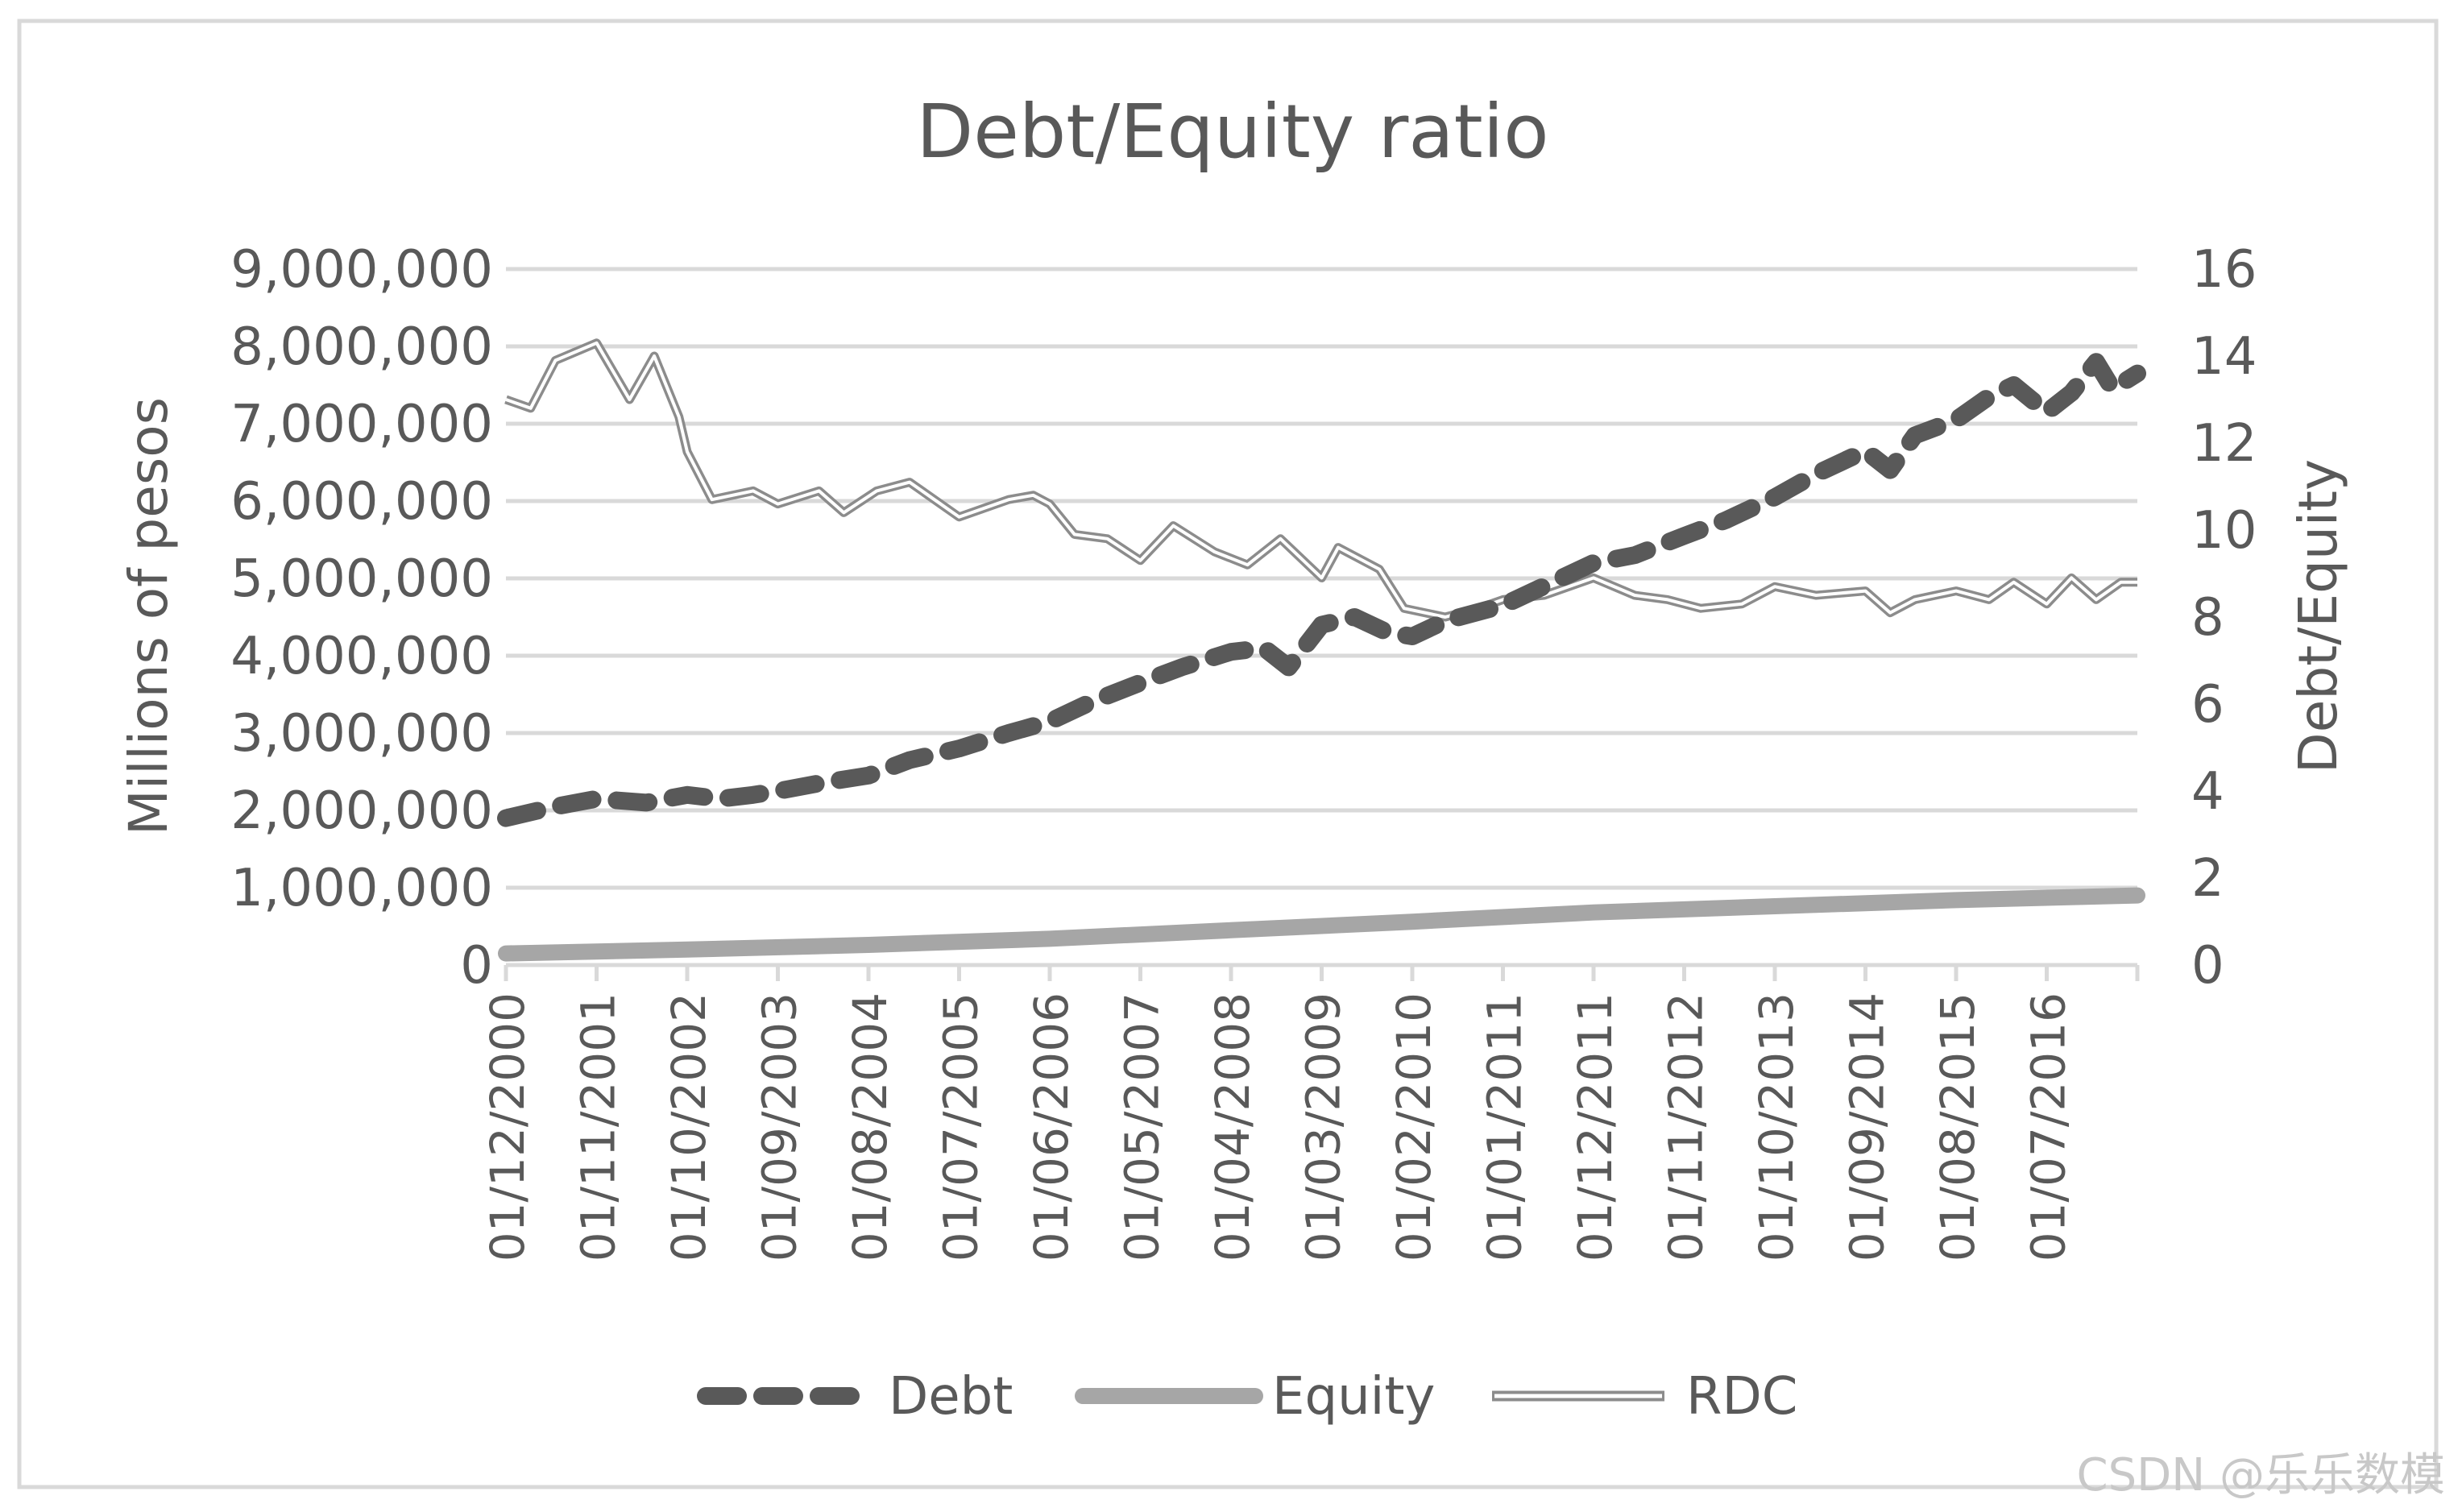  Describe the element at coordinates (1323, 1127) in the screenshot. I see `x-tick-label: 01/03/2009` at that location.